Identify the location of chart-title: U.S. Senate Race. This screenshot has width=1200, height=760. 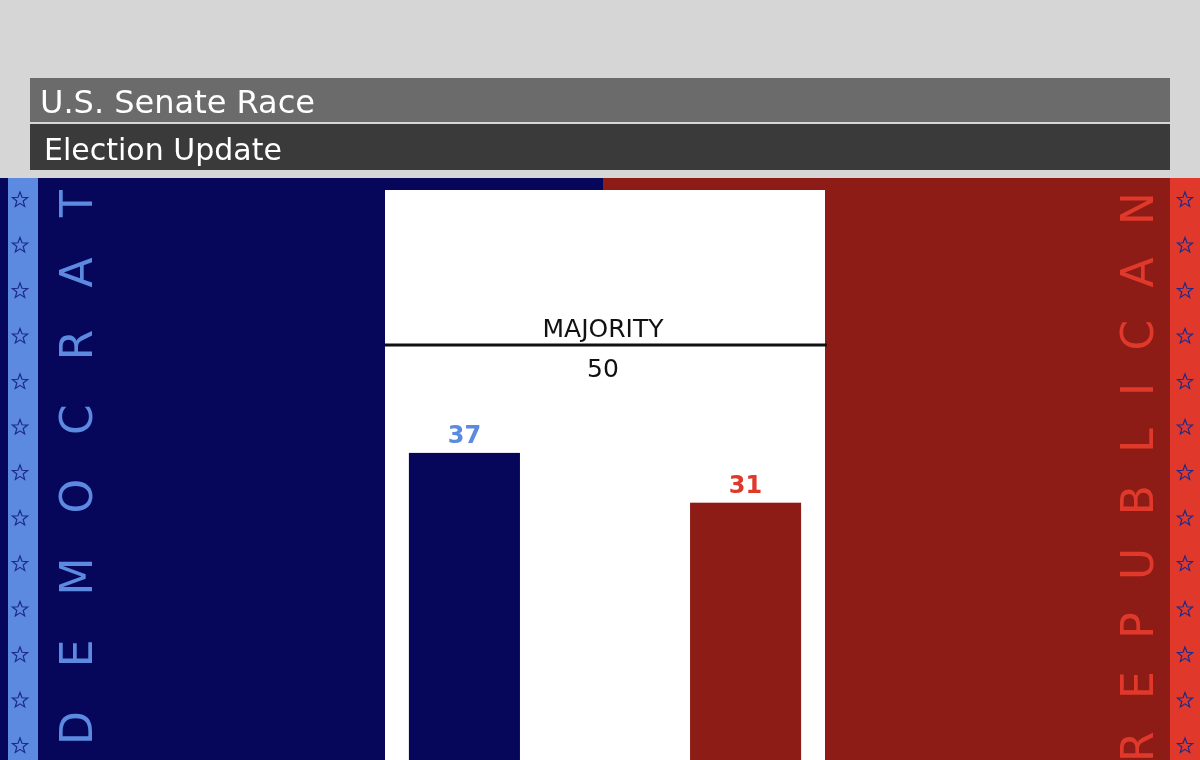
(177, 102).